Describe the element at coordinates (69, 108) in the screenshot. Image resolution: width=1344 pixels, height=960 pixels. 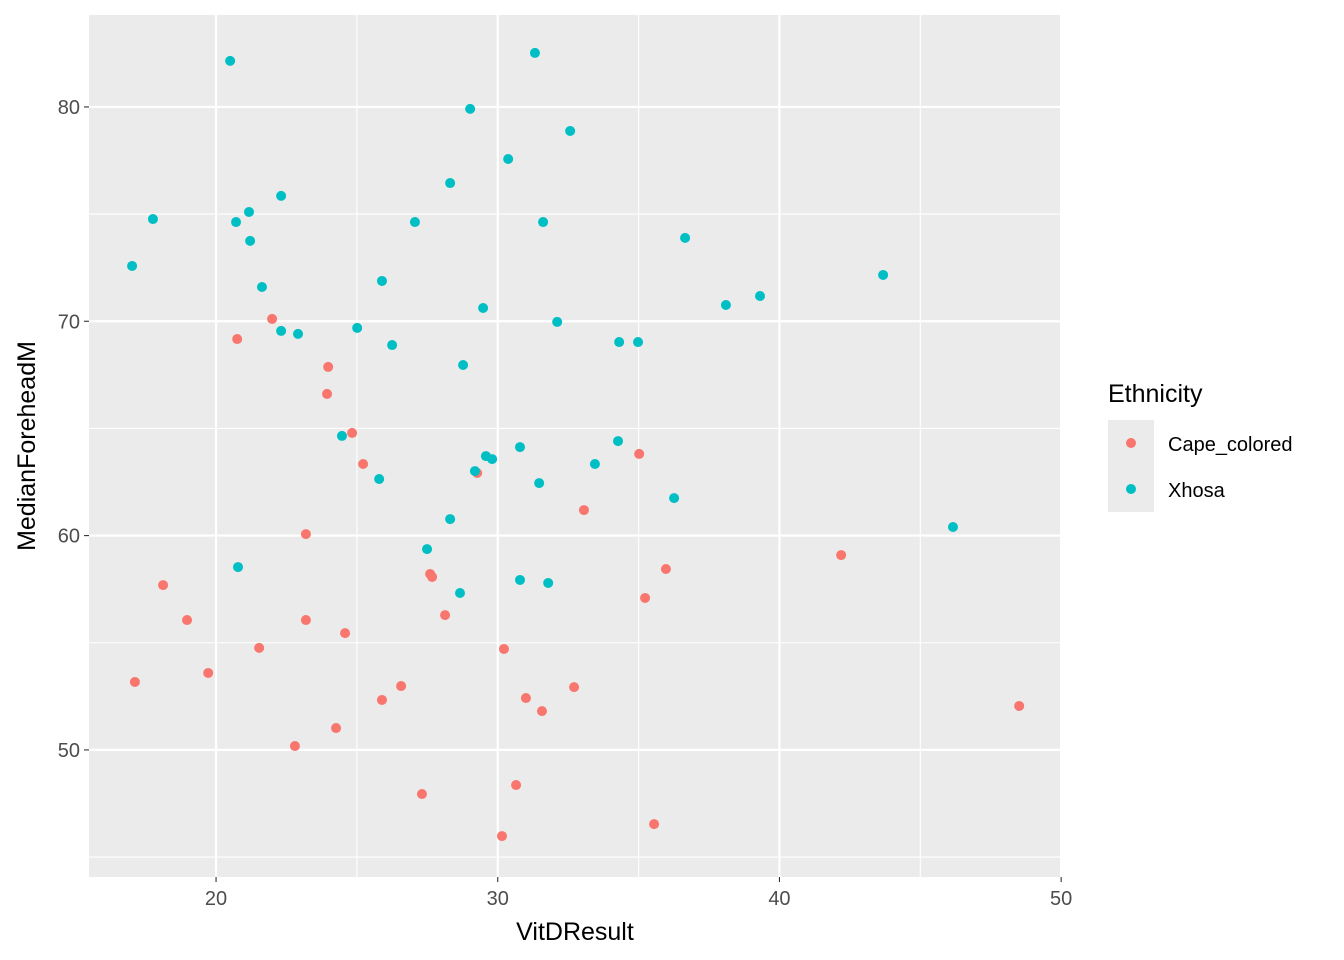
I see `y-tick-label: 80` at that location.